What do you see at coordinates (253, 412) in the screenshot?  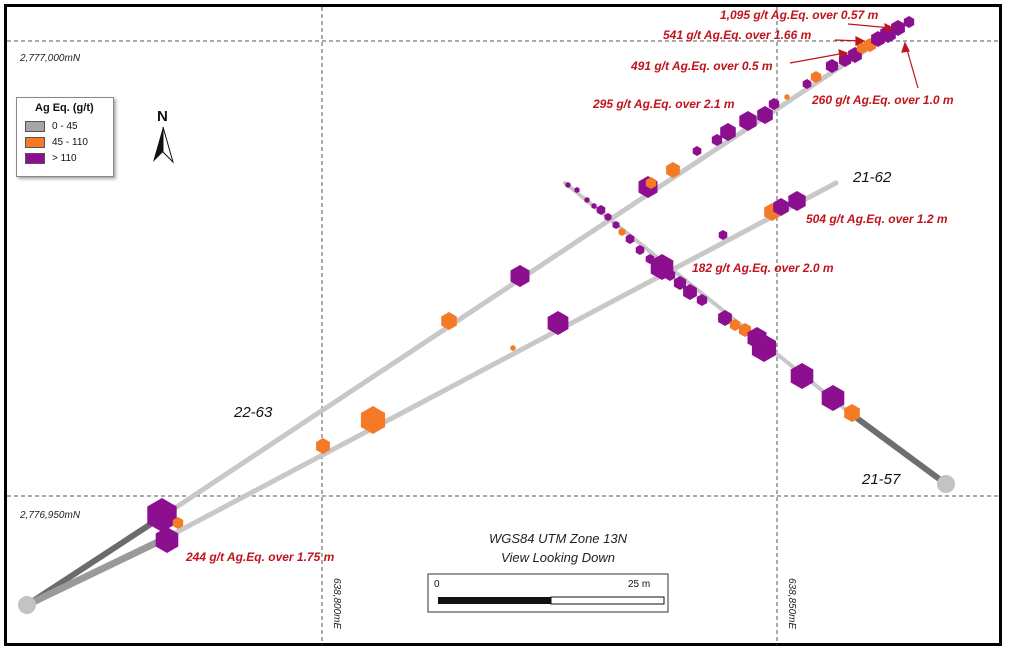 I see `hole-label-22-63: 22-63` at bounding box center [253, 412].